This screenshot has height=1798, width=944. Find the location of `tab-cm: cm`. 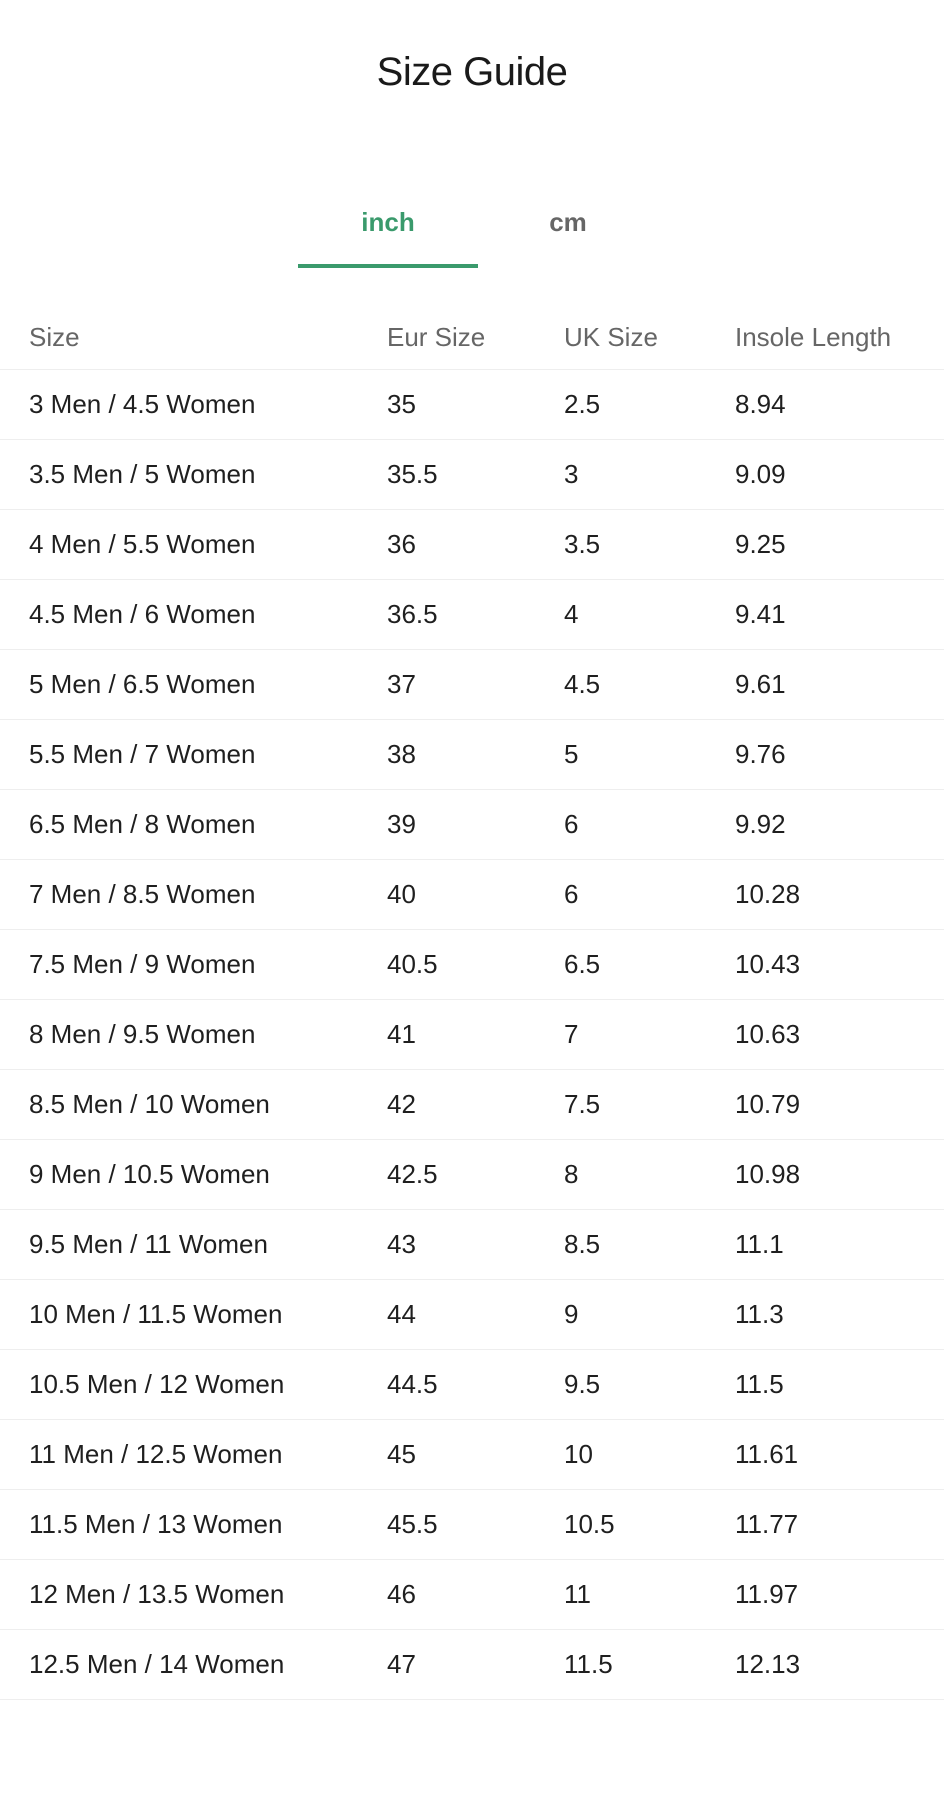

tab-cm: cm is located at coordinates (568, 234).